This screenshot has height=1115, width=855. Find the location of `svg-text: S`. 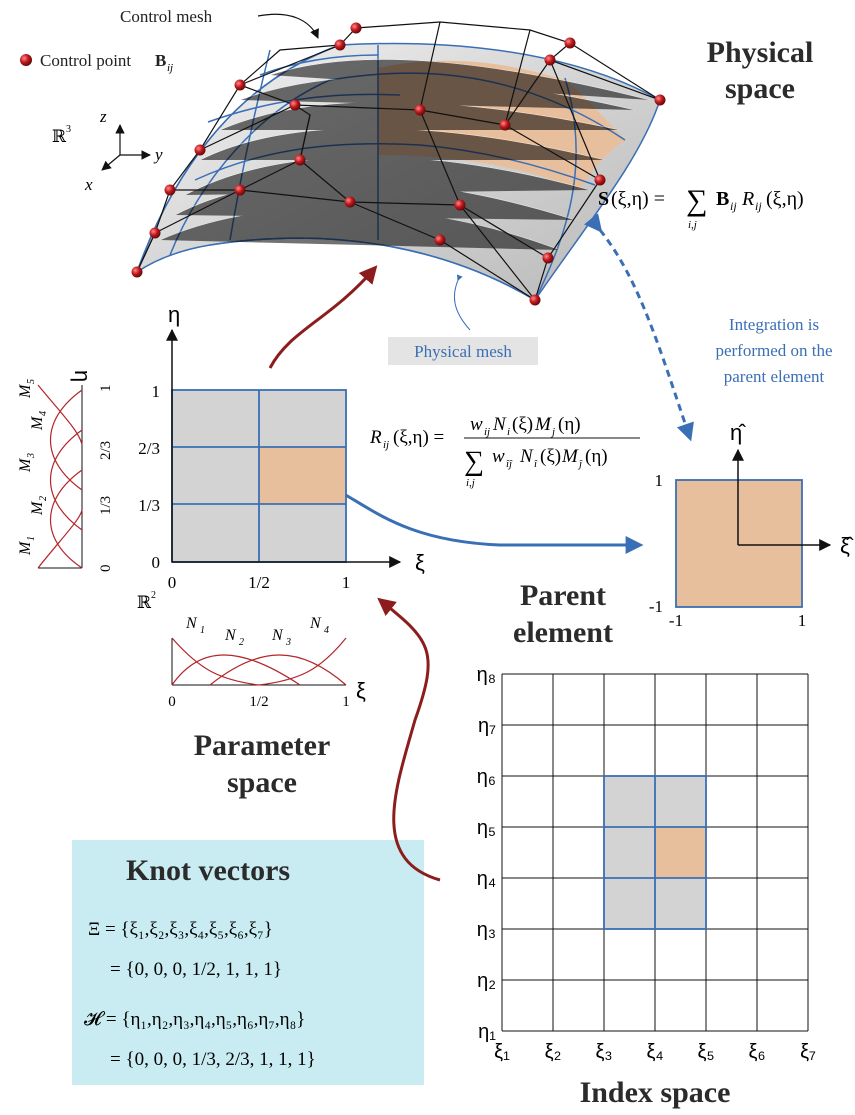

svg-text: S is located at coordinates (603, 199).